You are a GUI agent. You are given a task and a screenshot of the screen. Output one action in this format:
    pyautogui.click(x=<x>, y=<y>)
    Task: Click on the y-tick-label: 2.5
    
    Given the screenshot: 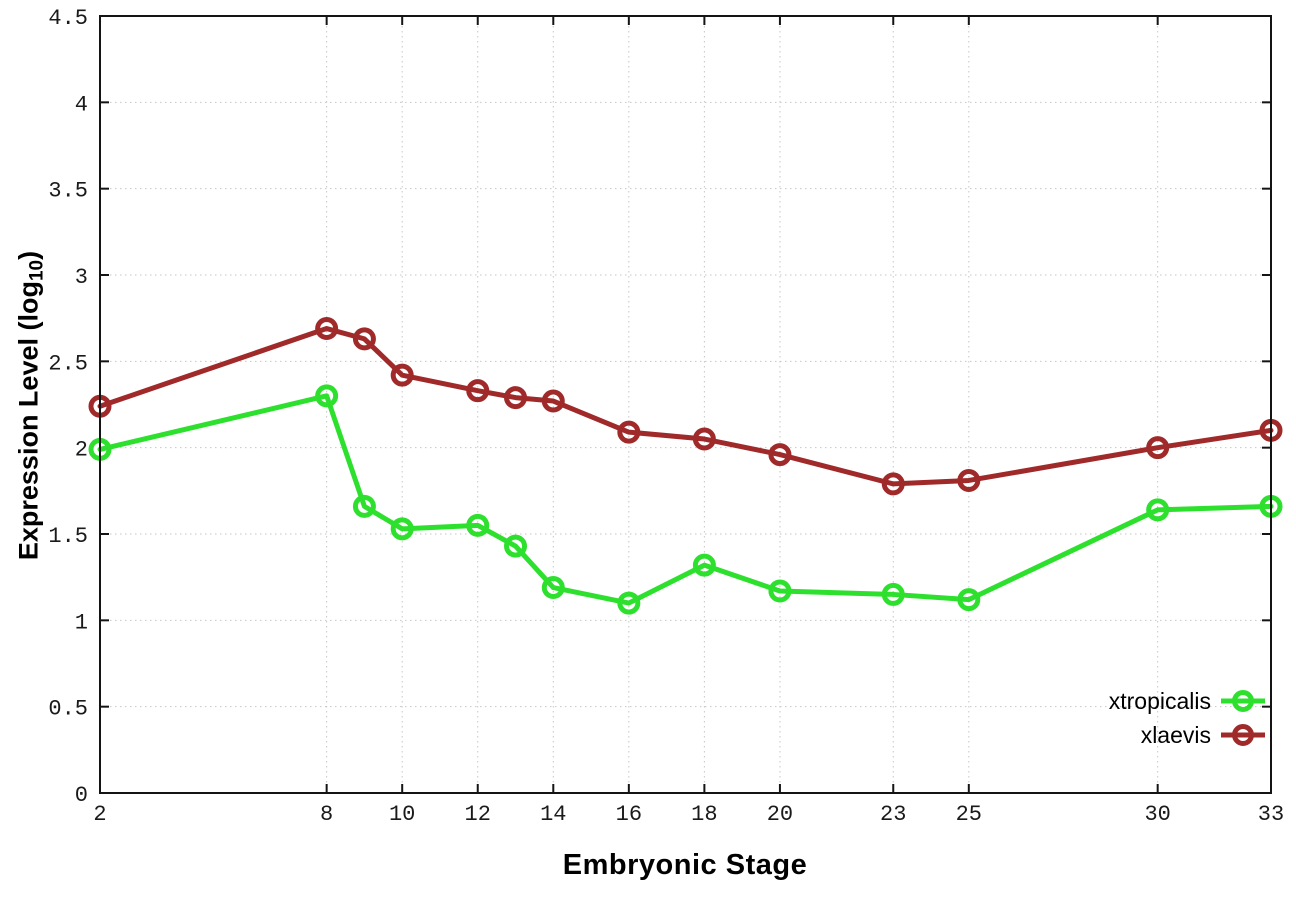 What is the action you would take?
    pyautogui.click(x=68, y=363)
    